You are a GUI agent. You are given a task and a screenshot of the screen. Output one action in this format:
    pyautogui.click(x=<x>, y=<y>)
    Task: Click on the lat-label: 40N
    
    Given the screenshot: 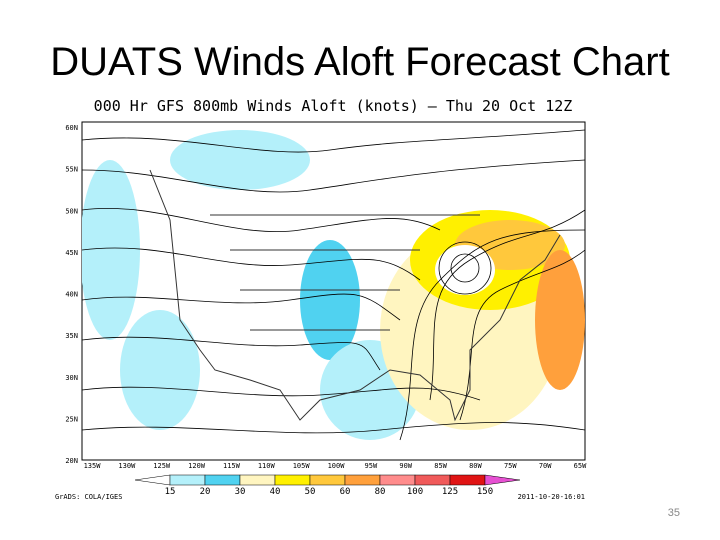 What is the action you would take?
    pyautogui.click(x=71, y=295)
    